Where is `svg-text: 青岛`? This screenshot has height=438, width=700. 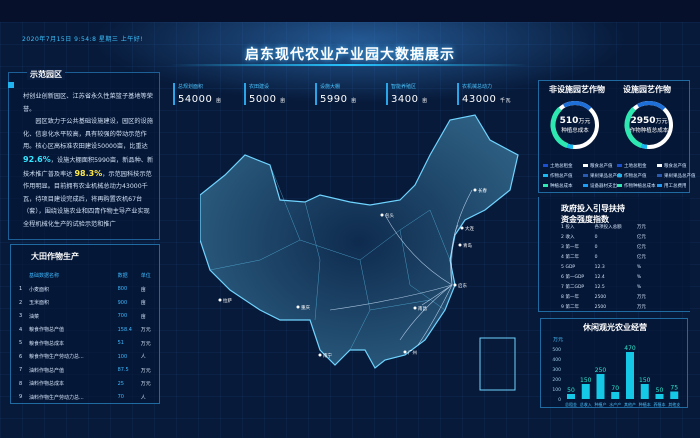
svg-text: 青岛 is located at coordinates (467, 245).